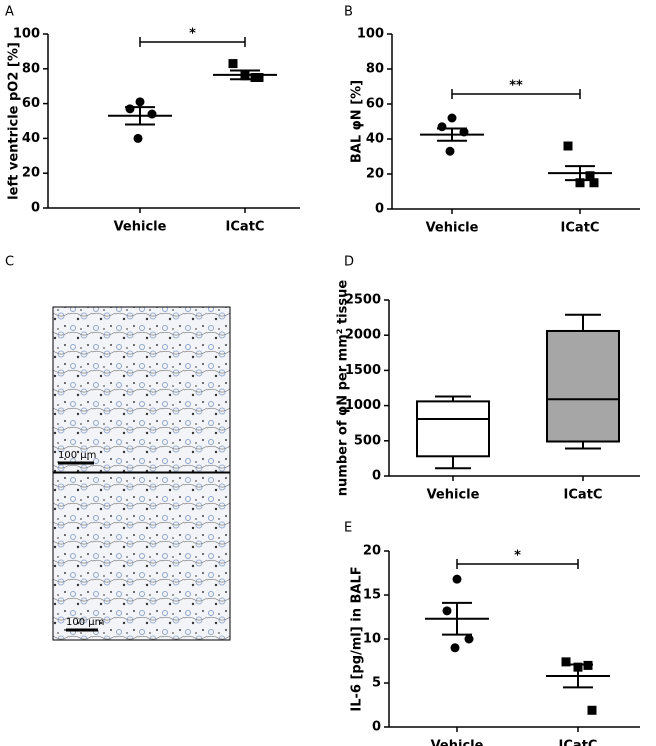  What do you see at coordinates (357, 121) in the screenshot?
I see `y-axis-label: BAL φN [%]` at bounding box center [357, 121].